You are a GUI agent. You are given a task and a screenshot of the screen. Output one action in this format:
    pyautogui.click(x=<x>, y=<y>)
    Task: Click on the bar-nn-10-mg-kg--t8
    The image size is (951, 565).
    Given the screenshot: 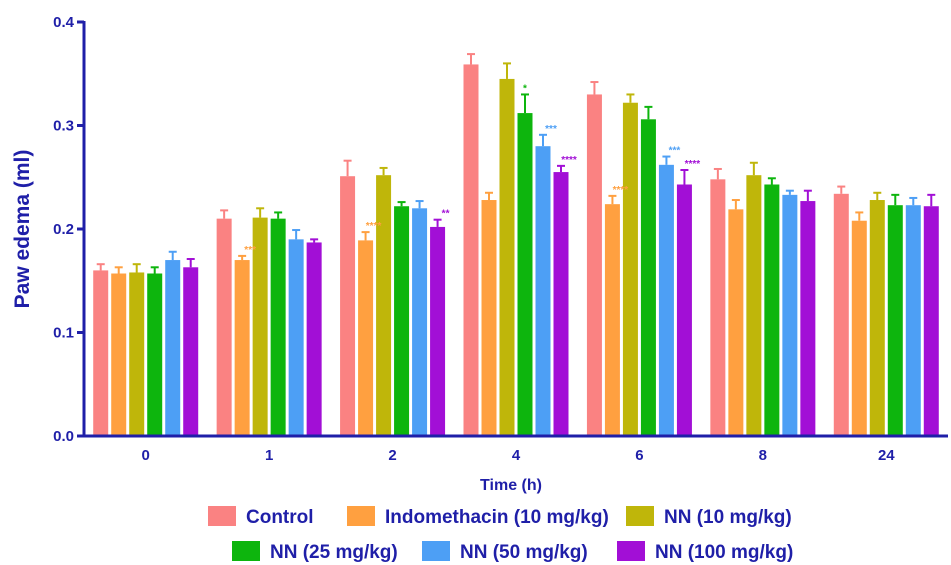 What is the action you would take?
    pyautogui.click(x=754, y=305)
    